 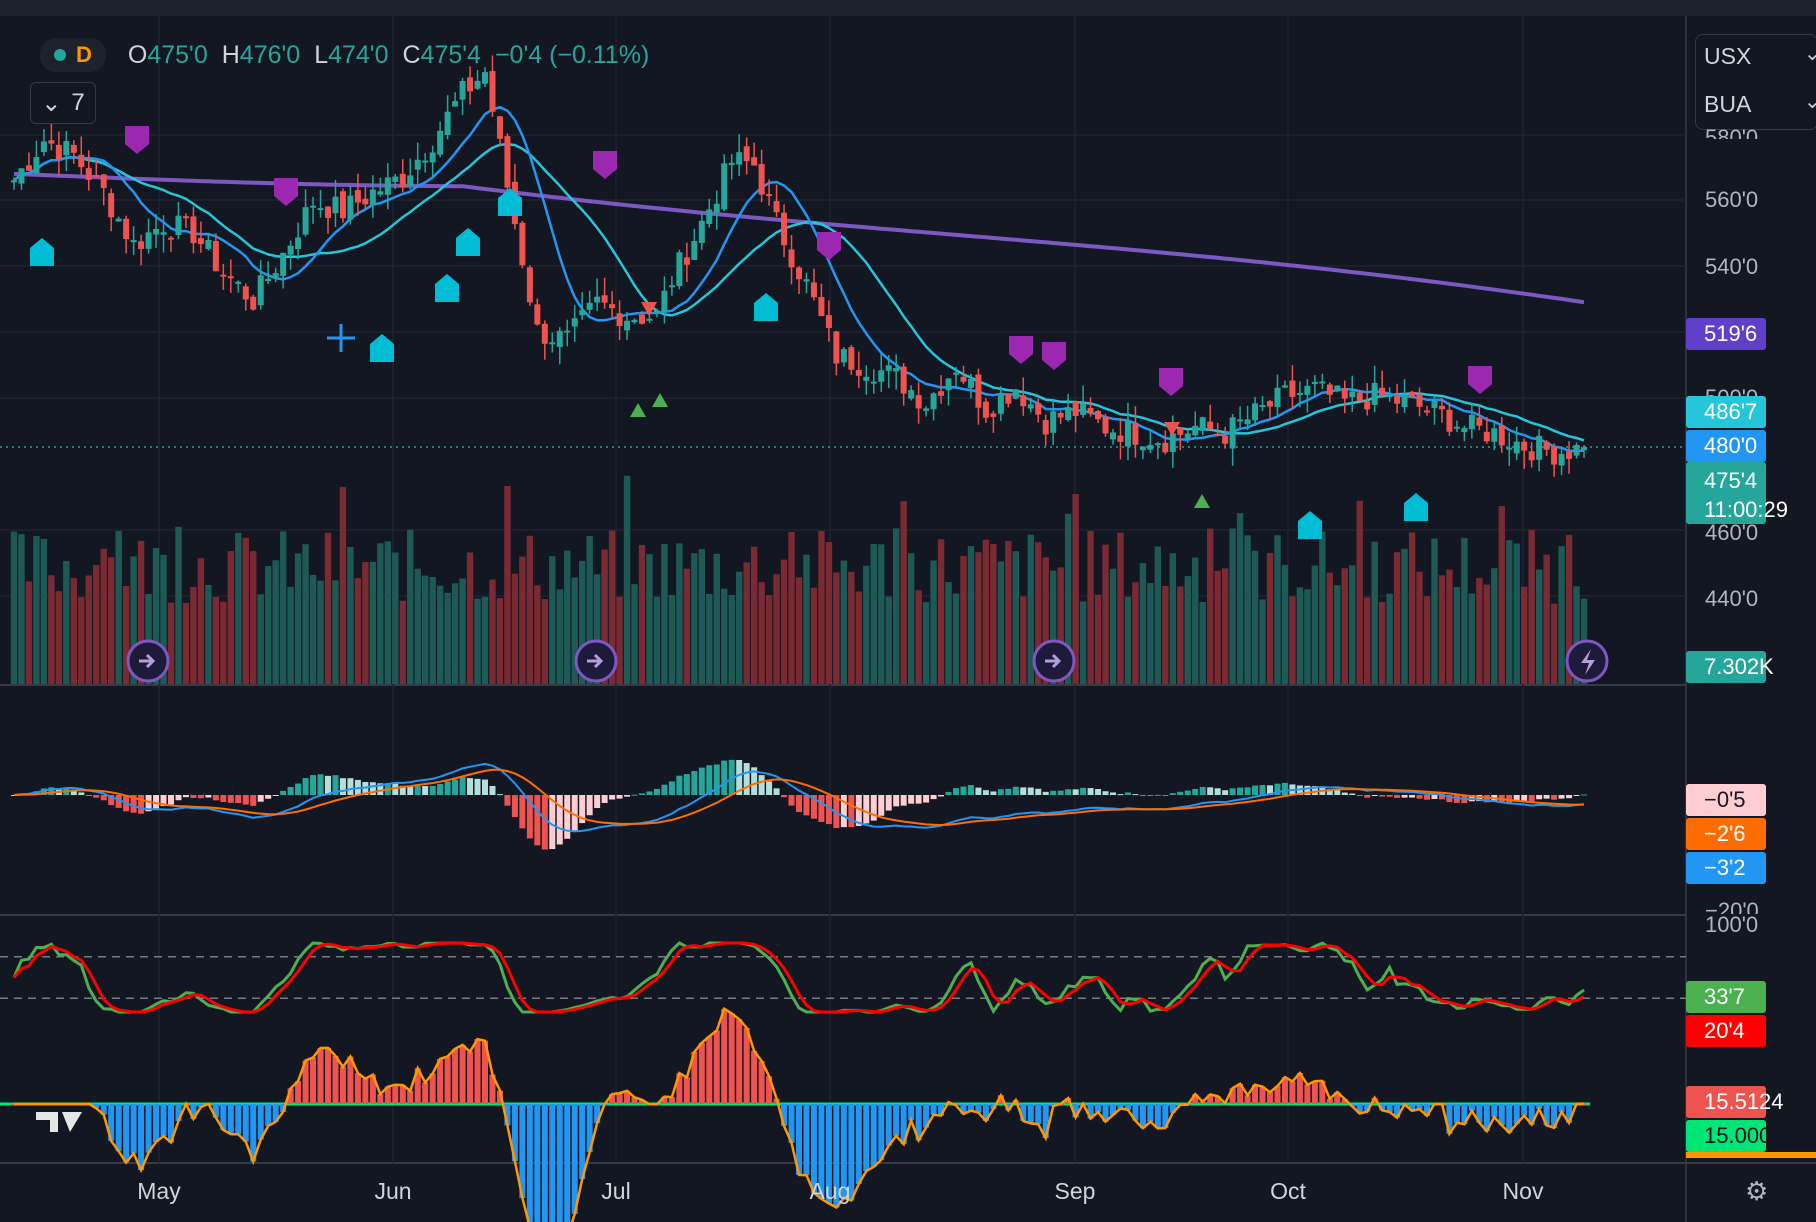 What do you see at coordinates (73, 55) in the screenshot?
I see `symbol-status-pill: D` at bounding box center [73, 55].